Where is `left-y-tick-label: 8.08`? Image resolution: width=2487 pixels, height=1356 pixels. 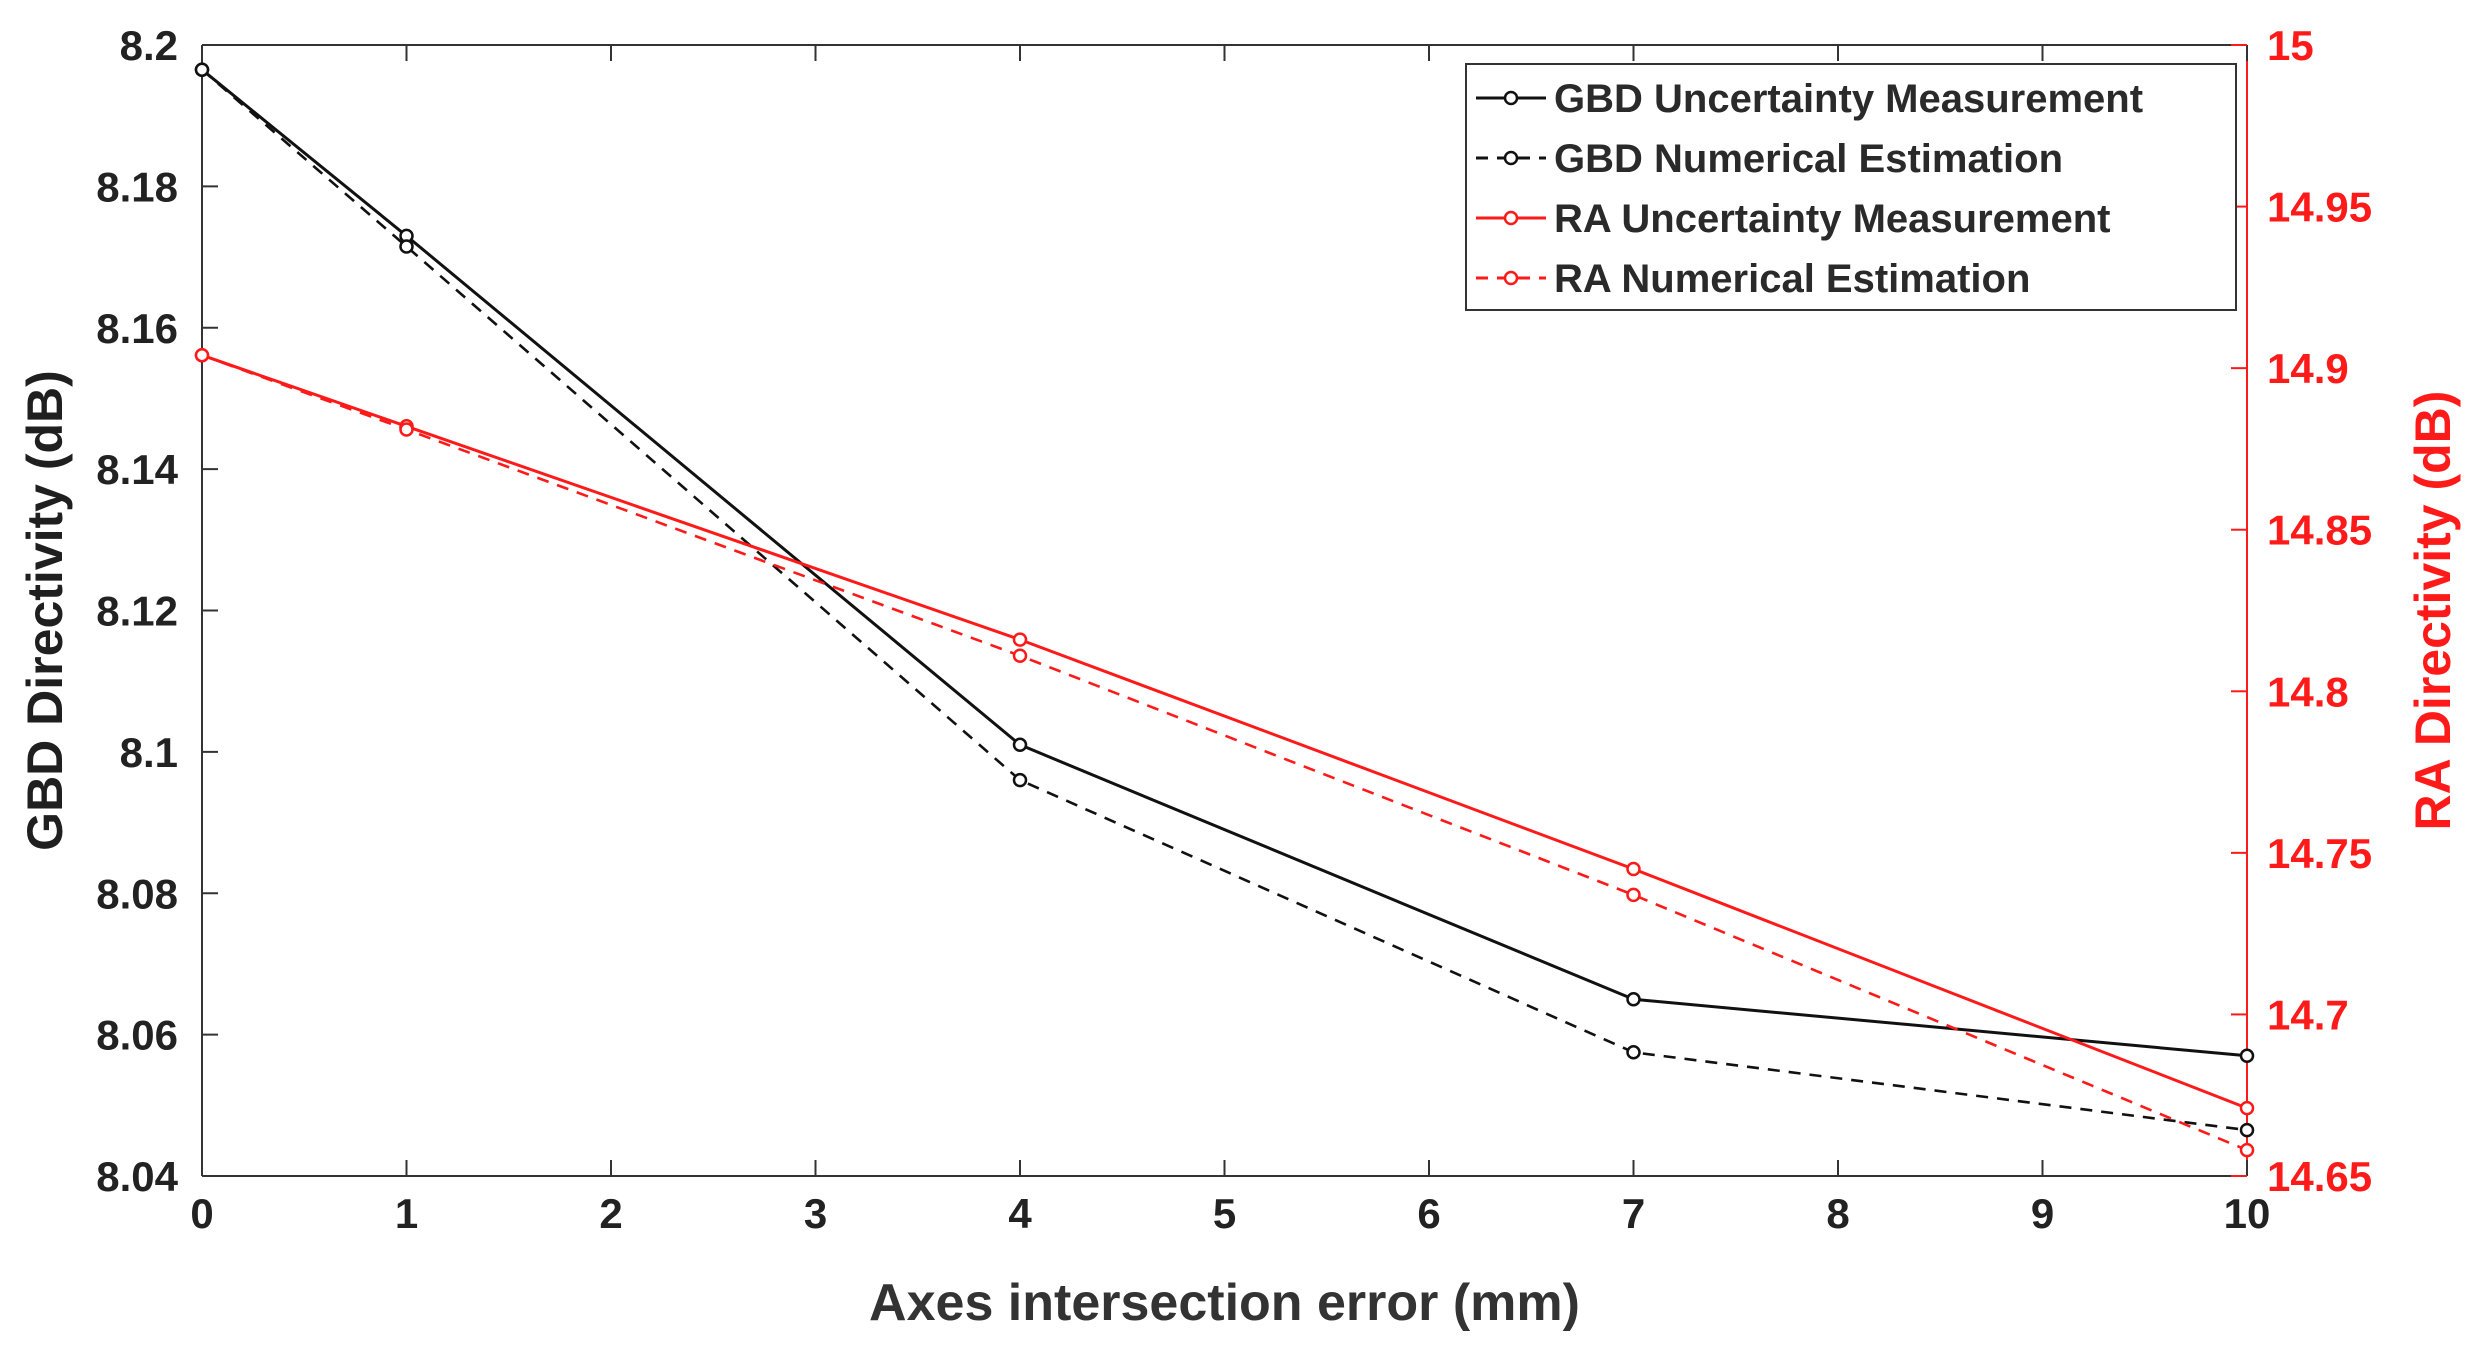 left-y-tick-label: 8.08 is located at coordinates (137, 893).